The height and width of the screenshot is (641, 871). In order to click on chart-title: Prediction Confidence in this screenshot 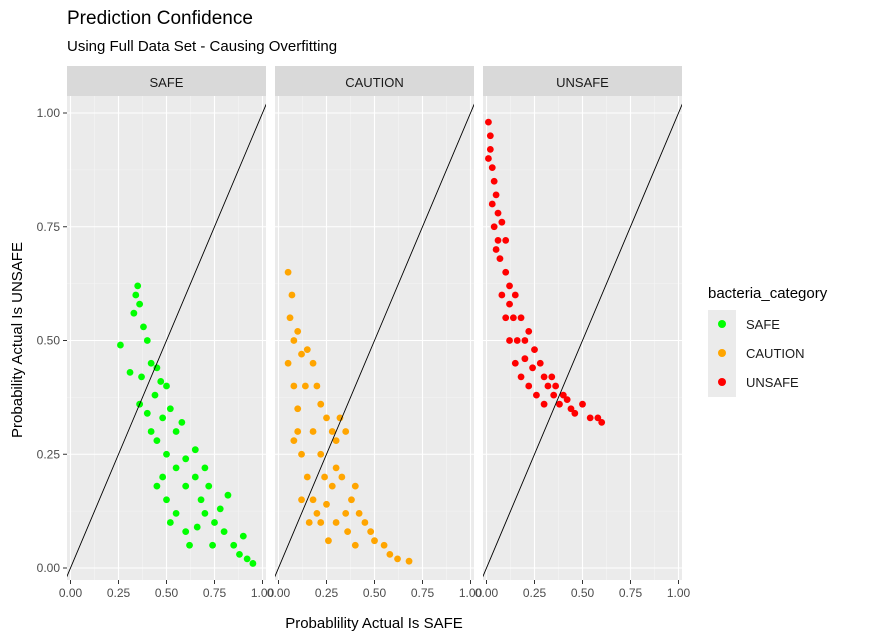, I will do `click(160, 18)`.